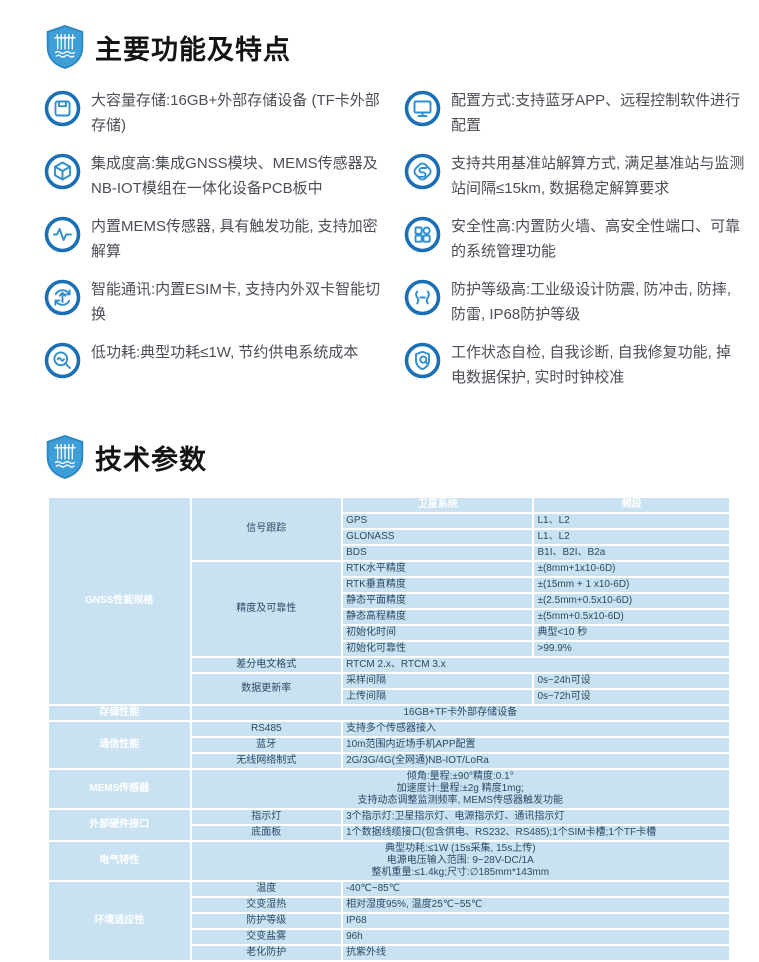  I want to click on table-value-cell: ±(2.5mm+0.5x10-6D), so click(631, 601).